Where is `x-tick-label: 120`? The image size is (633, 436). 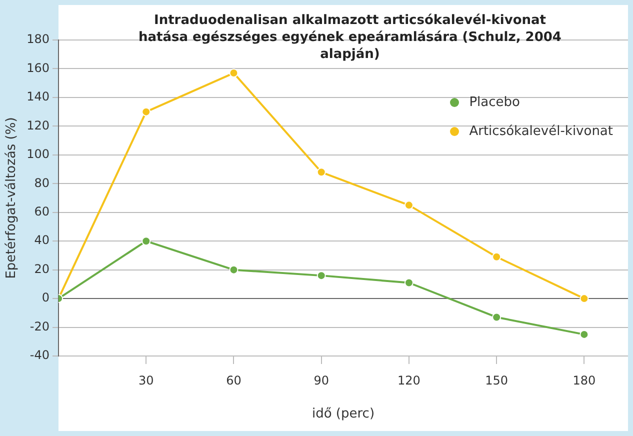 x-tick-label: 120 is located at coordinates (409, 380).